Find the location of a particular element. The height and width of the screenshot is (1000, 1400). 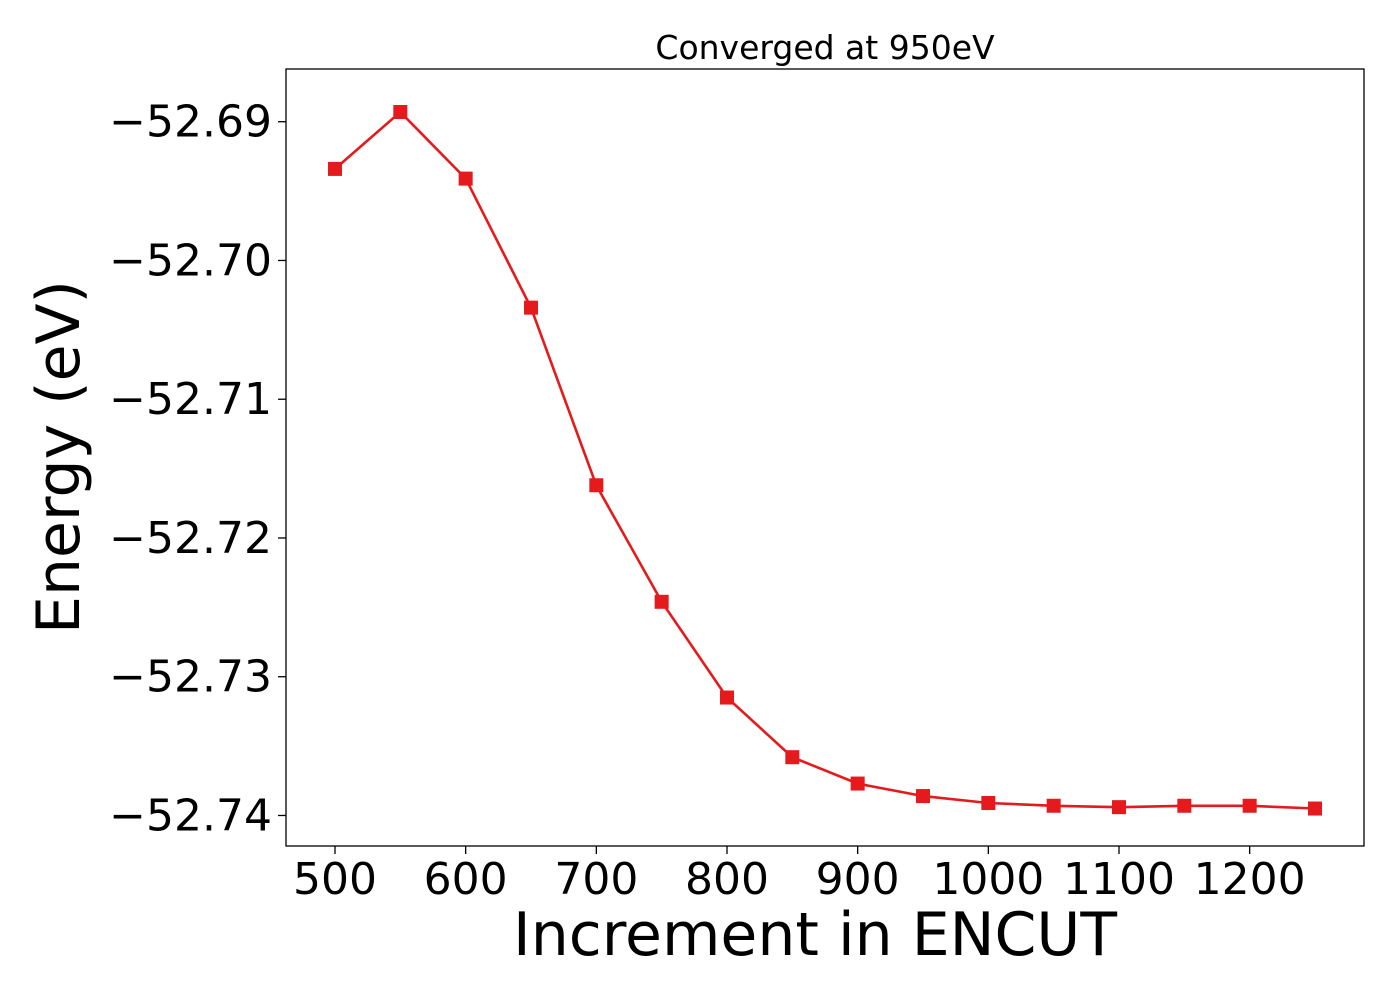

y-tick-label: −52.71 is located at coordinates (190, 399).